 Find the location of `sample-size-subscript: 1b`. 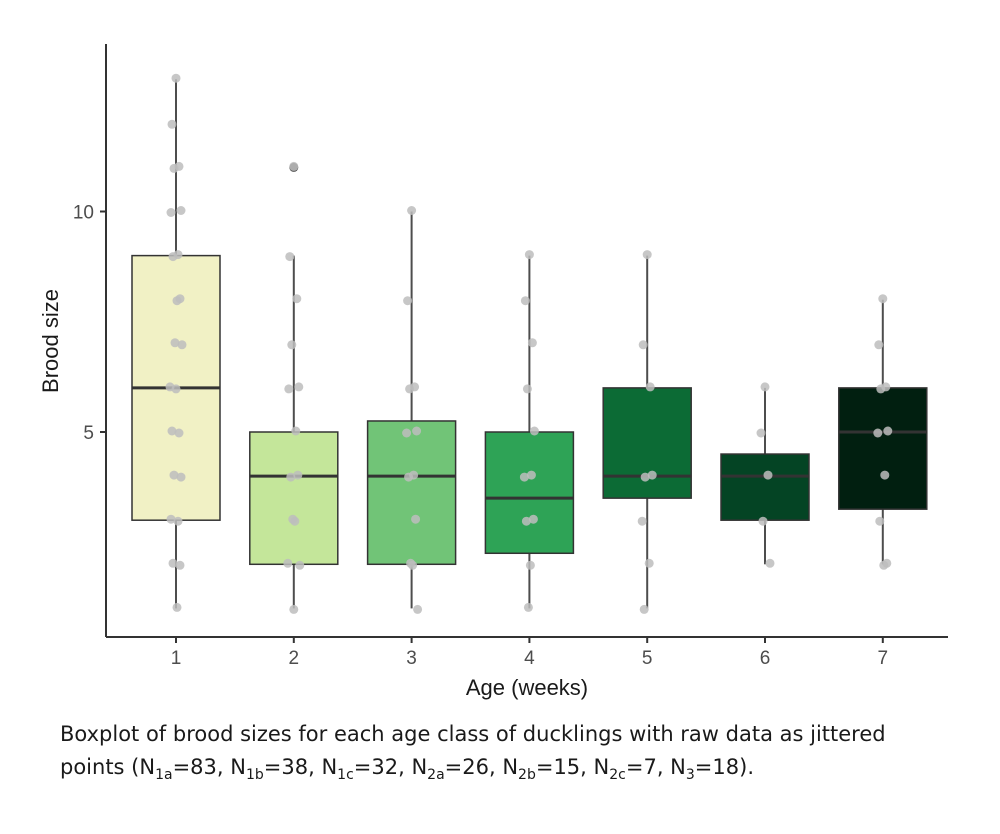

sample-size-subscript: 1b is located at coordinates (254, 775).